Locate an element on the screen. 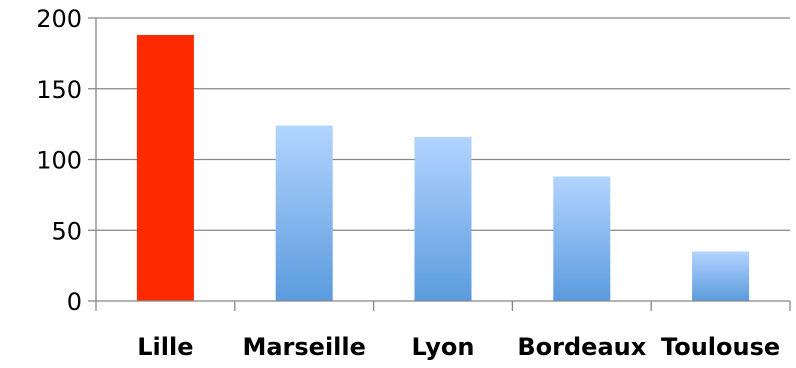  y-tick-labels: 0 50 100 150 200 is located at coordinates (59, 160).